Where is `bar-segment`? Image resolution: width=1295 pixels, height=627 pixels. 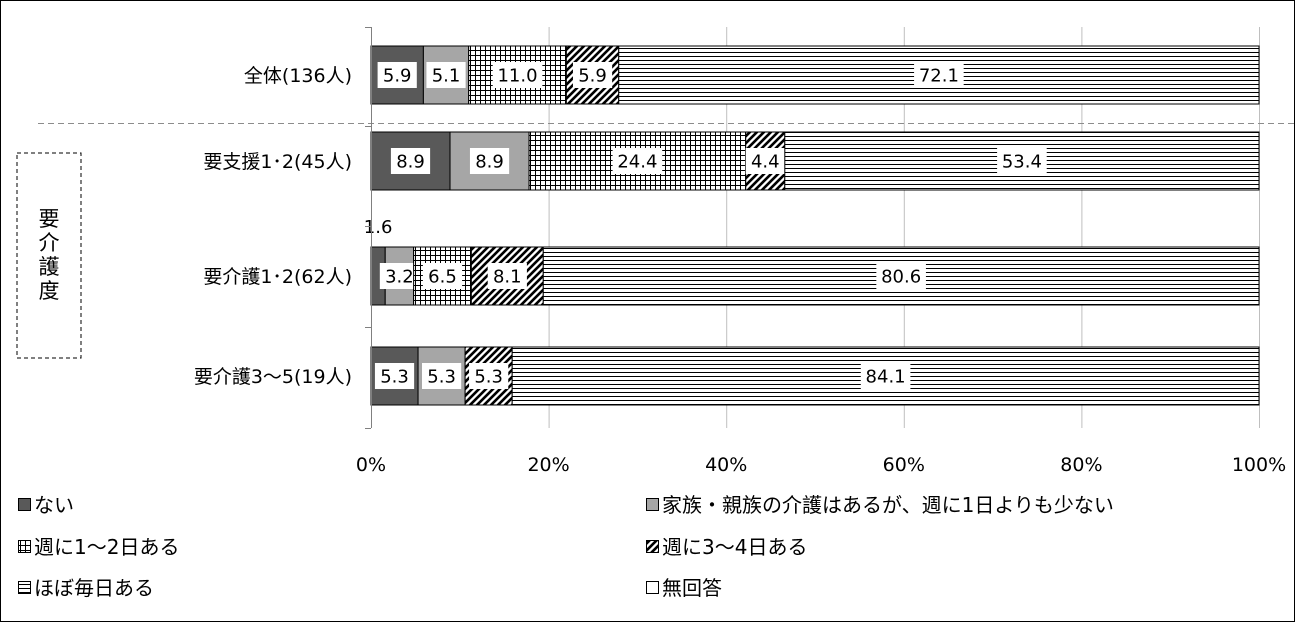 bar-segment is located at coordinates (489, 161).